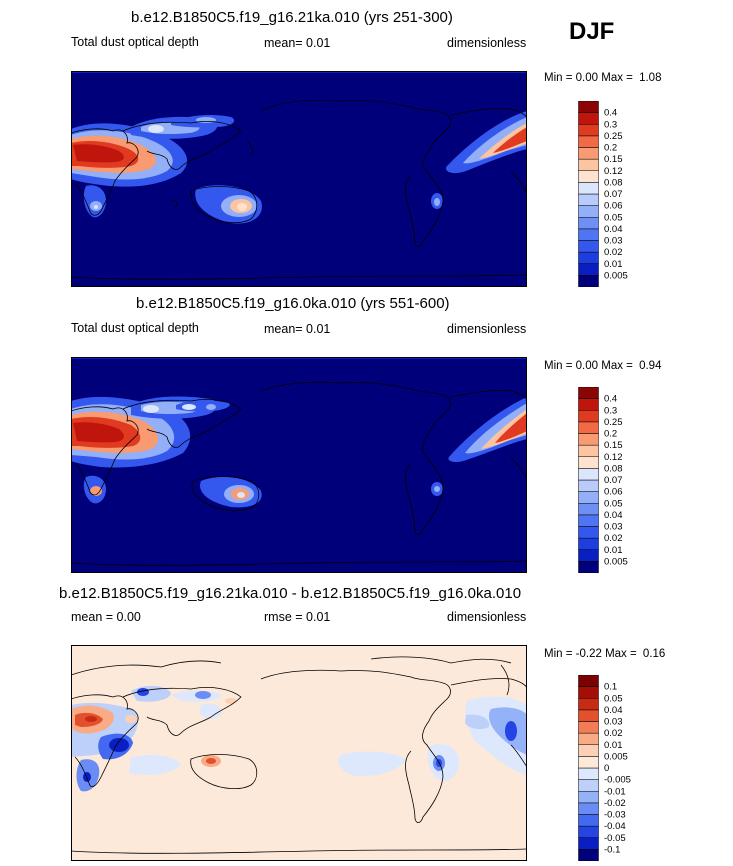  What do you see at coordinates (612, 849) in the screenshot?
I see `colorbar-tick-label: -0.1` at bounding box center [612, 849].